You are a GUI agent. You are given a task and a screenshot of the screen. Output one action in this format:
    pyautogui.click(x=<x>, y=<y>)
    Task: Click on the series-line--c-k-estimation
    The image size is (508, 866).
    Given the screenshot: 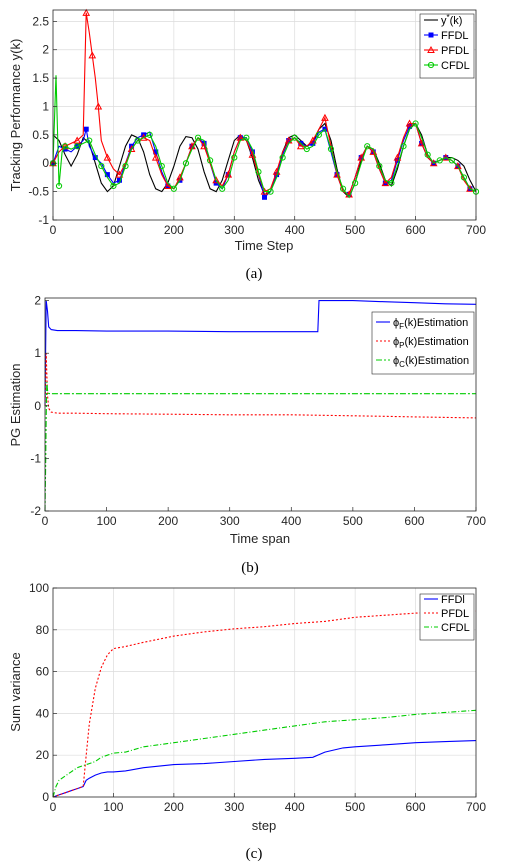 What is the action you would take?
    pyautogui.click(x=260, y=447)
    